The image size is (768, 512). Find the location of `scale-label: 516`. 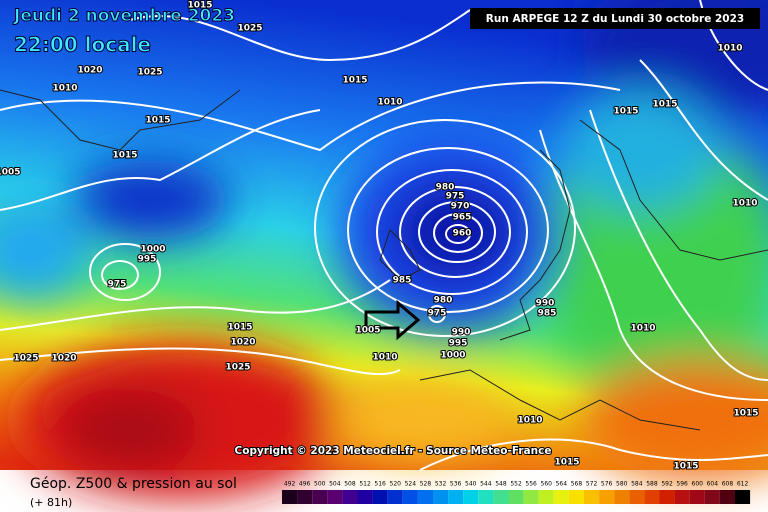

scale-label: 516 is located at coordinates (380, 484).